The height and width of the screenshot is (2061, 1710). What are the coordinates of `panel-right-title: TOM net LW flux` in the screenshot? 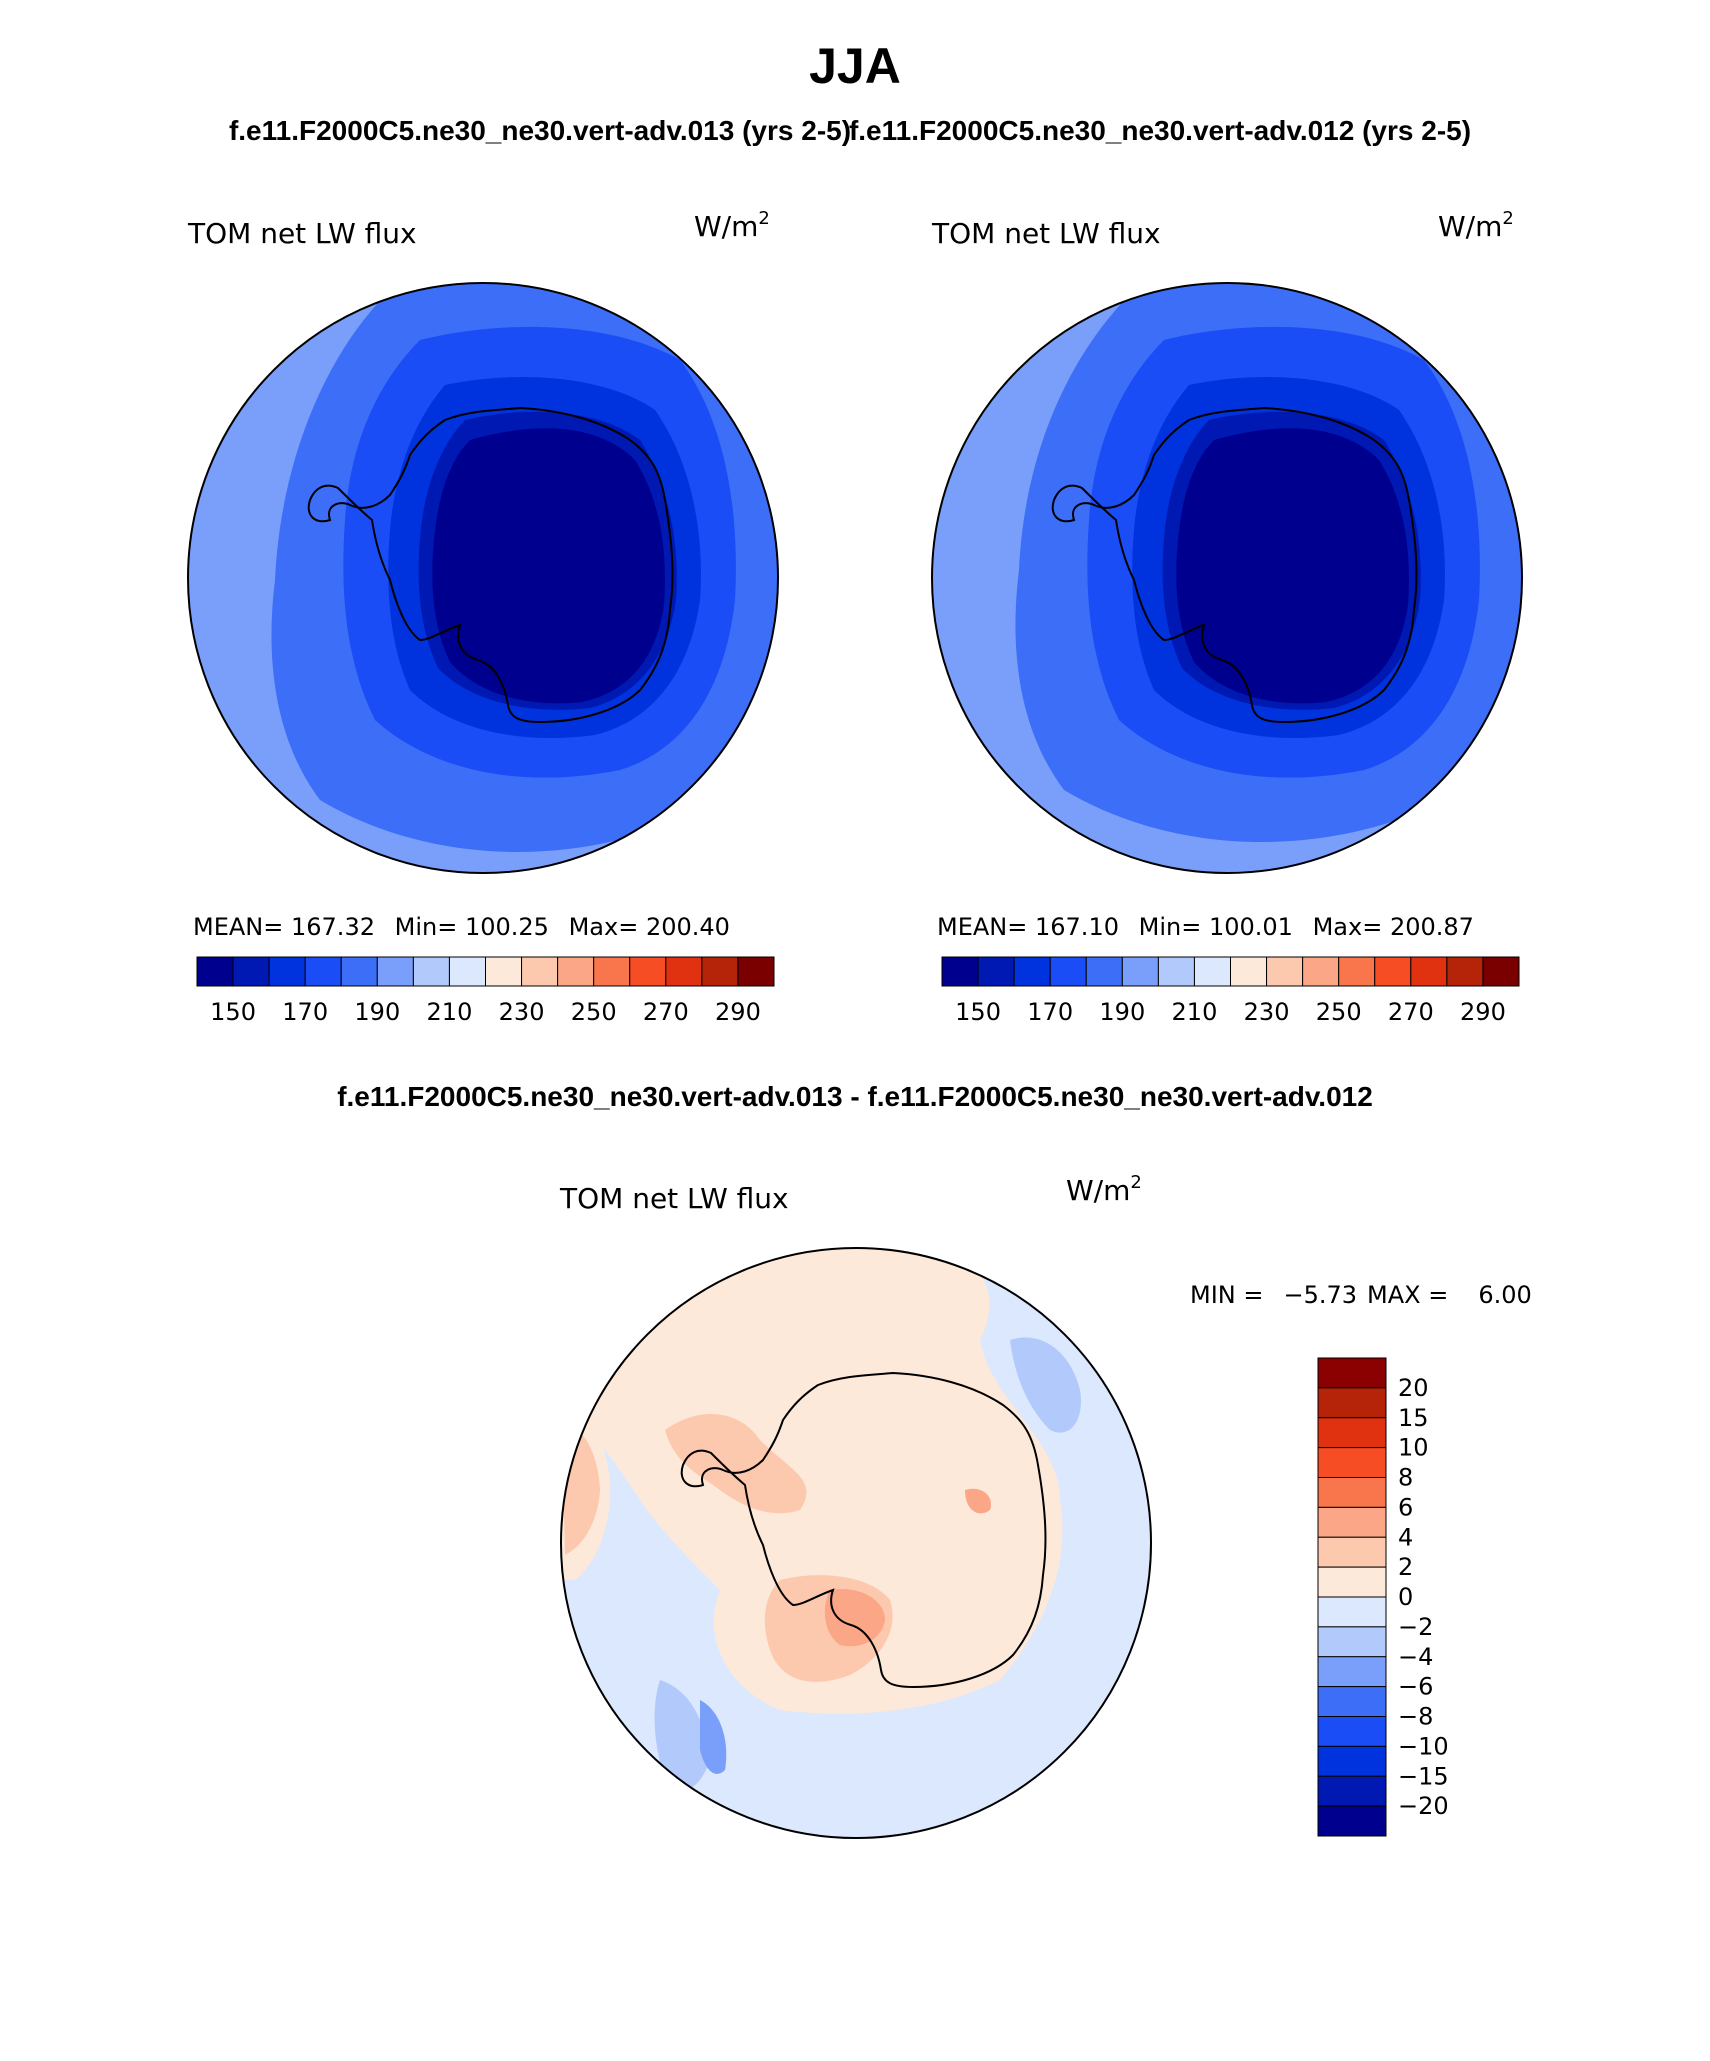 It's located at (1046, 233).